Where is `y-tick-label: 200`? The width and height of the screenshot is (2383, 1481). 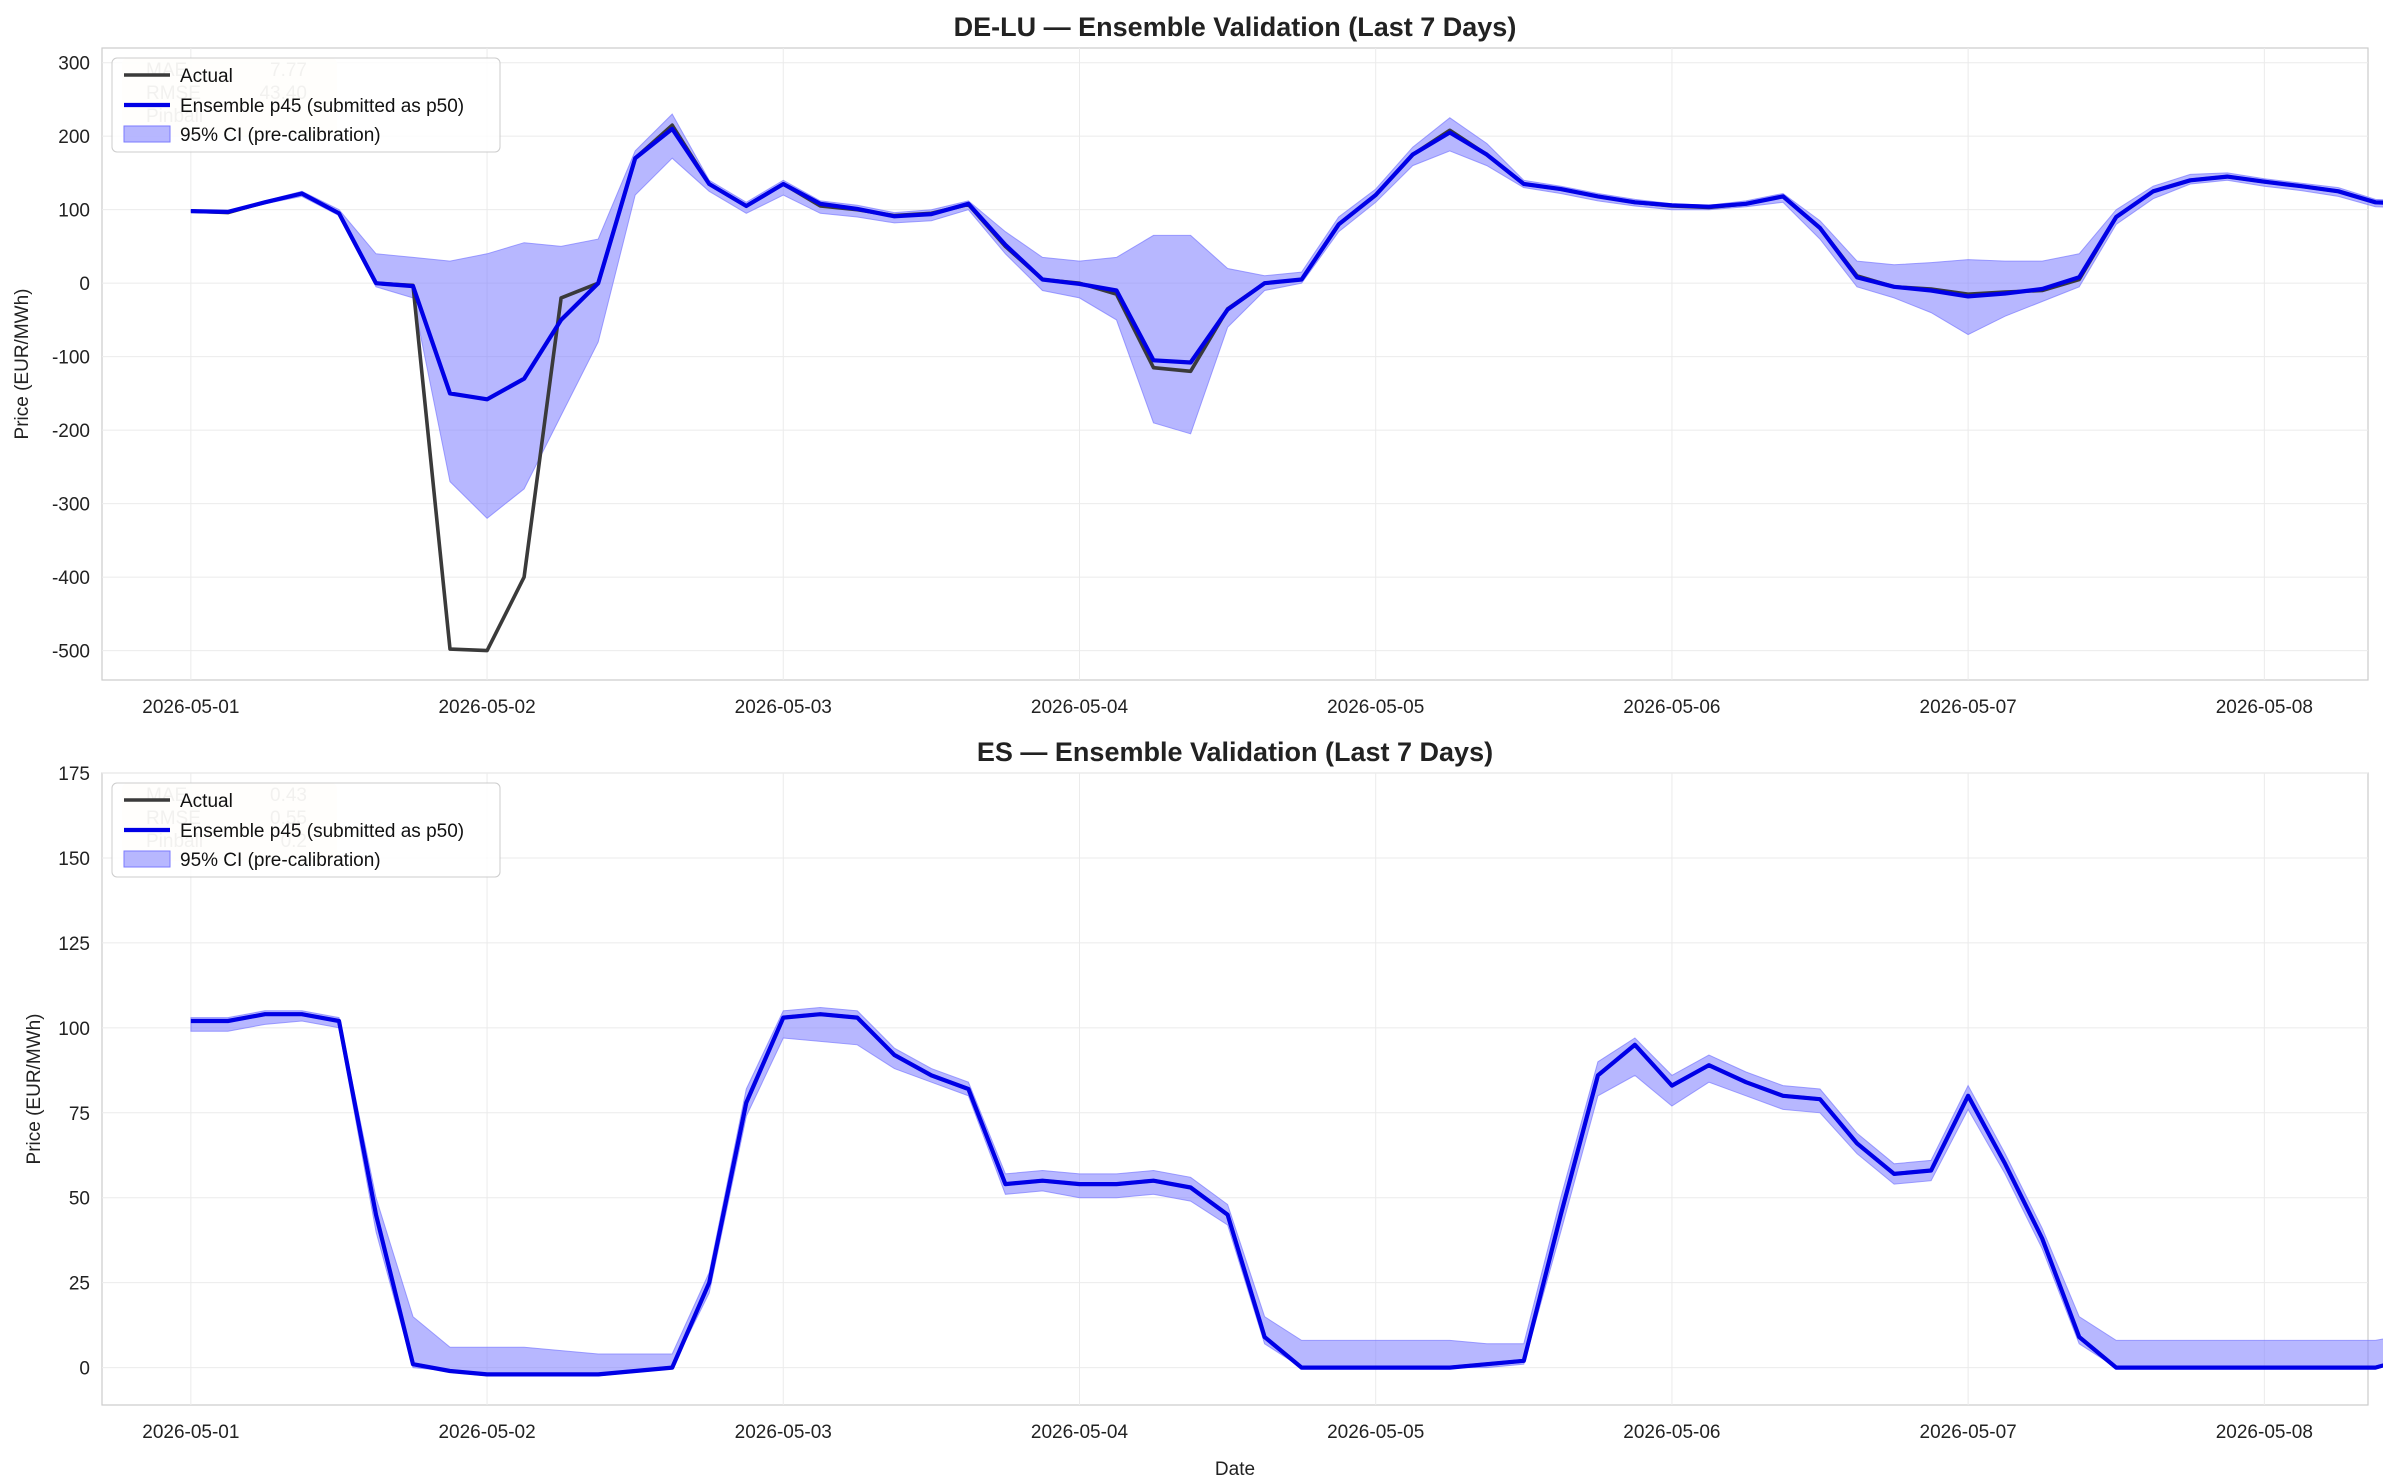 y-tick-label: 200 is located at coordinates (74, 137).